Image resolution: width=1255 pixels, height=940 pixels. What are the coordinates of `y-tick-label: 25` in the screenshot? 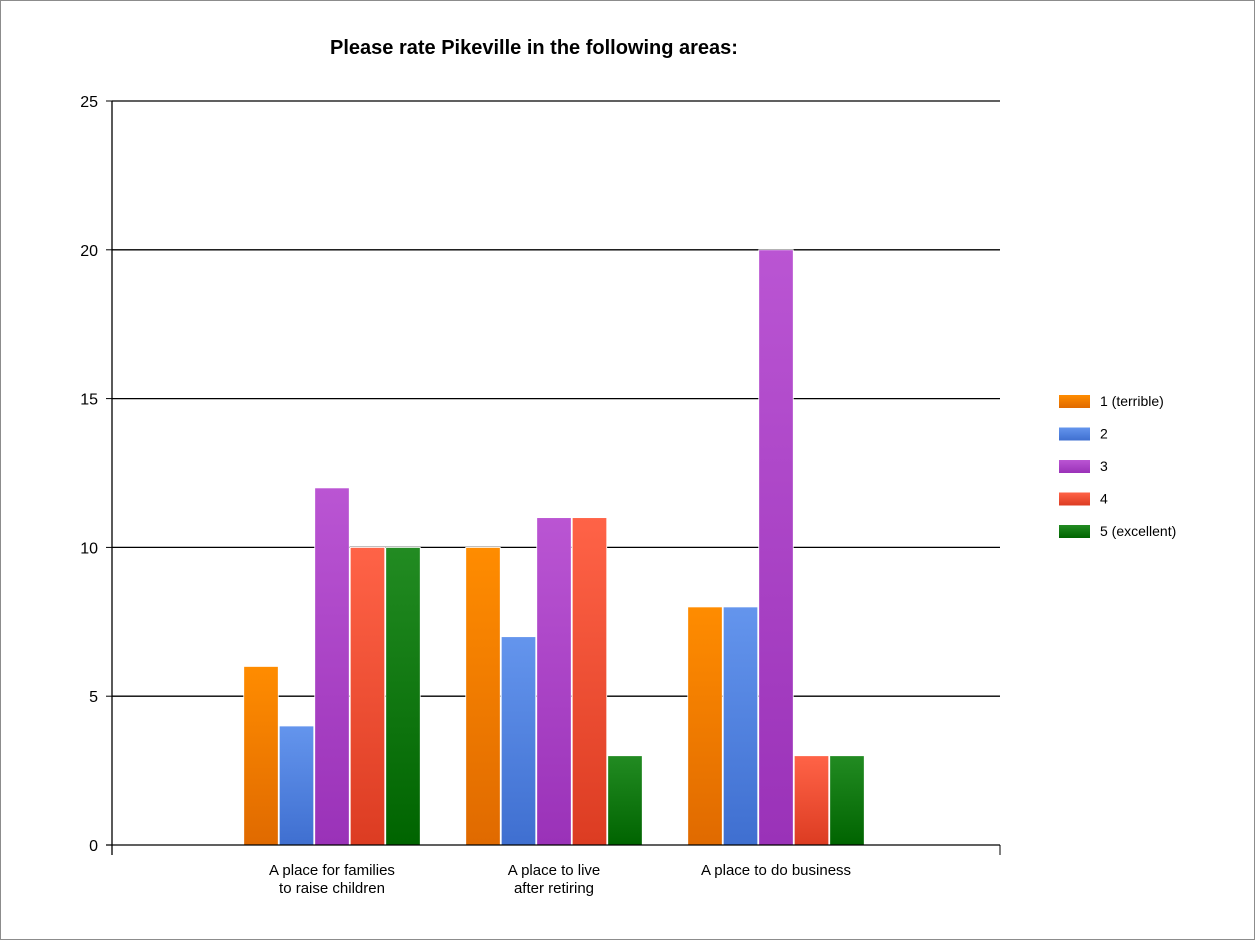 It's located at (89, 102).